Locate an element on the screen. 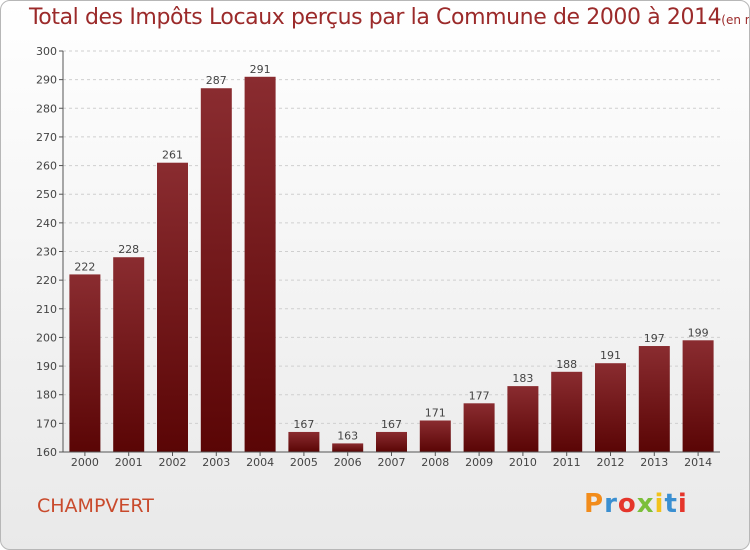 Image resolution: width=750 pixels, height=550 pixels. bar-2011 is located at coordinates (567, 411).